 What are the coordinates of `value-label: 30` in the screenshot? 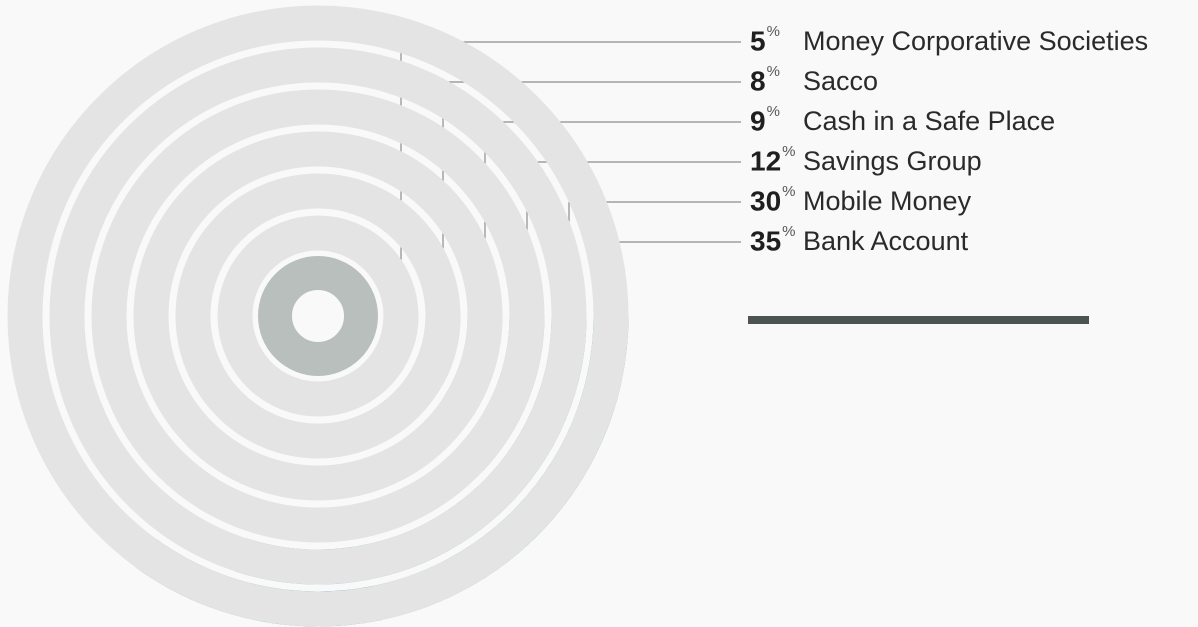 It's located at (765, 200).